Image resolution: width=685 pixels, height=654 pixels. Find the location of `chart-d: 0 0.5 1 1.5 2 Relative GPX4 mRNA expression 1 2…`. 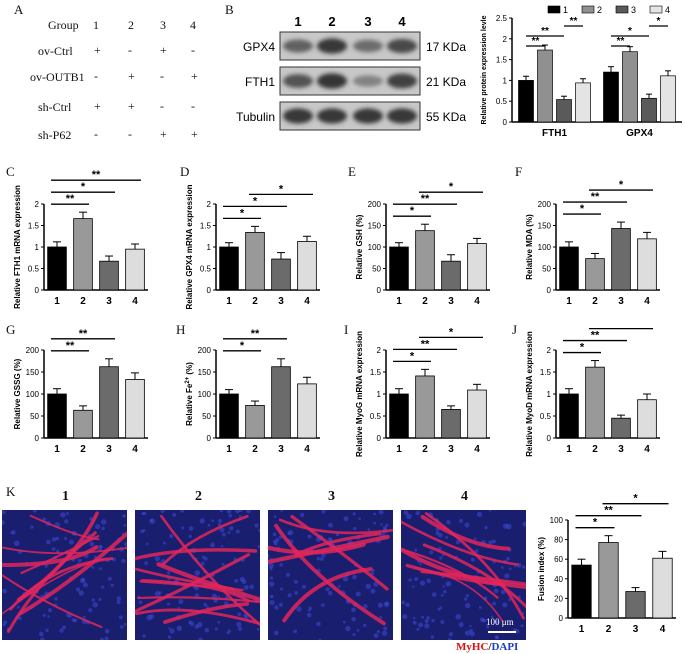

chart-d: 0 0.5 1 1.5 2 Relative GPX4 mRNA expression 1 2… is located at coordinates (252, 246).